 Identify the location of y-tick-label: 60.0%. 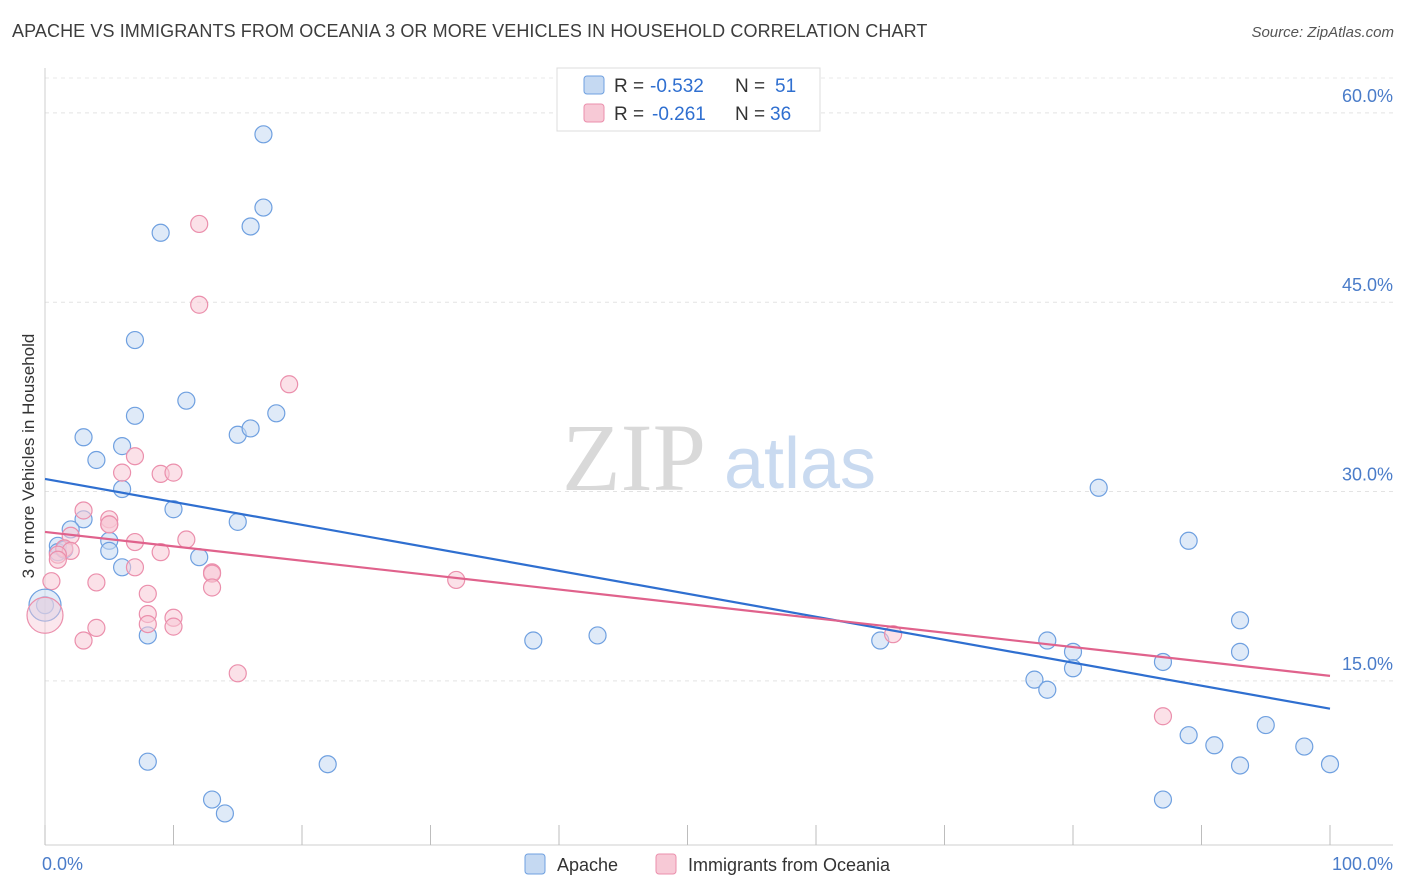
(1367, 96).